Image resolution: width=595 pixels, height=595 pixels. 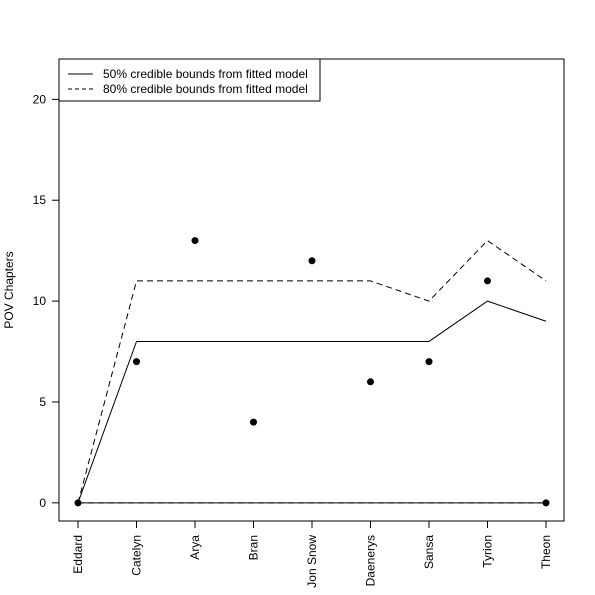 I want to click on y-axis-label: POV Chapters, so click(x=9, y=289).